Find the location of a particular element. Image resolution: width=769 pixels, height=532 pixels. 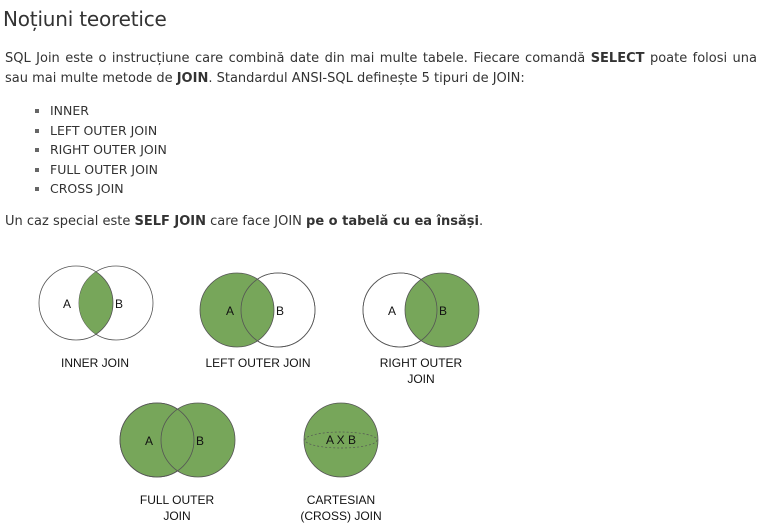

inner-intersection is located at coordinates (96, 303).